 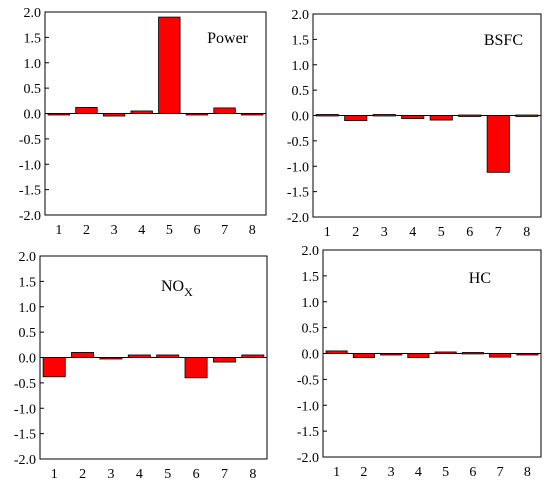 What do you see at coordinates (480, 278) in the screenshot?
I see `panel-title: HC` at bounding box center [480, 278].